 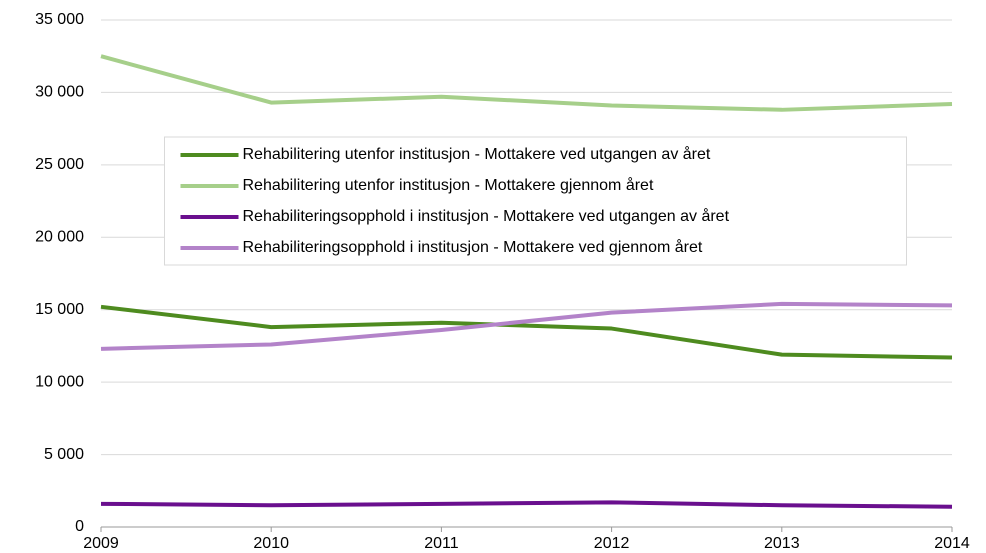 I want to click on x-tick-label: 2014, so click(x=952, y=543).